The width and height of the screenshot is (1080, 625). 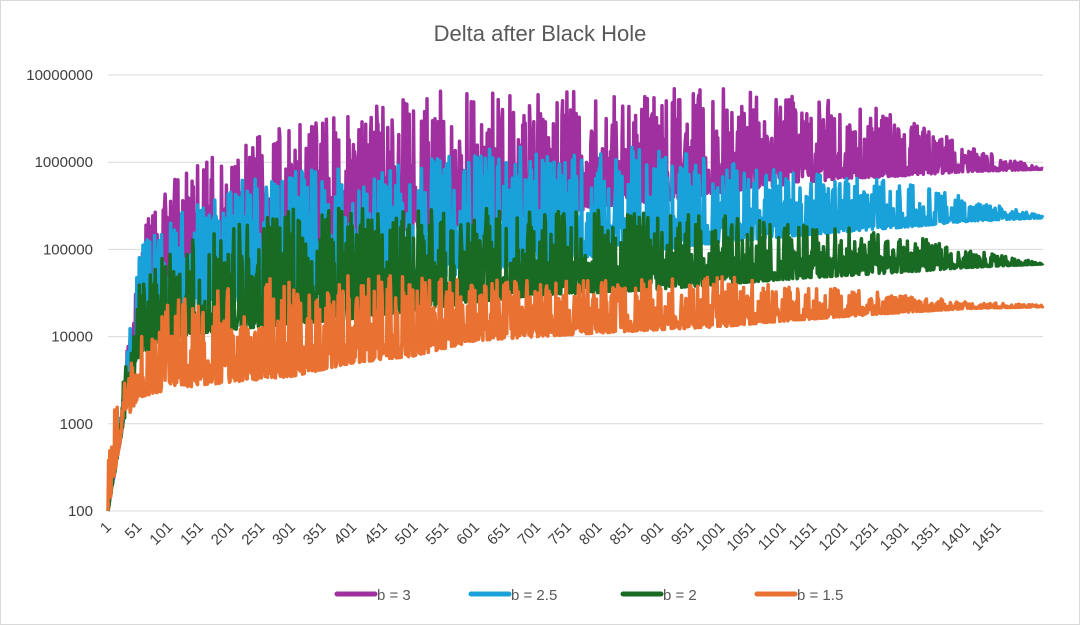 I want to click on chart-title: Delta after Black Hole, so click(x=540, y=33).